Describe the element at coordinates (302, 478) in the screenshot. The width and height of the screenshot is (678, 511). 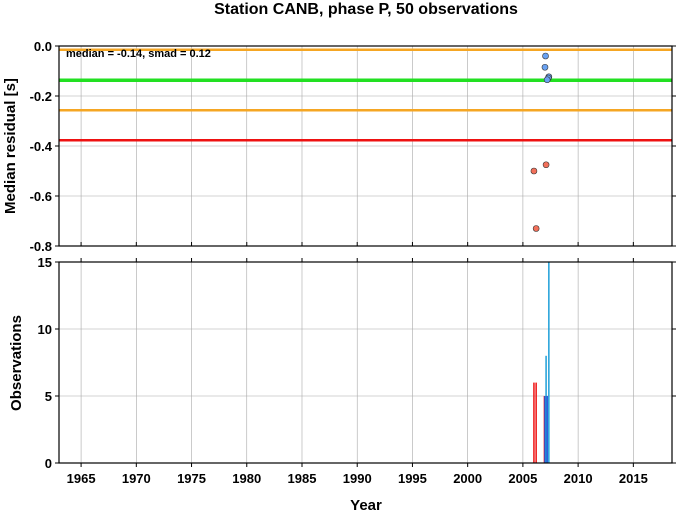
I see `x-tick-label: 1985` at that location.